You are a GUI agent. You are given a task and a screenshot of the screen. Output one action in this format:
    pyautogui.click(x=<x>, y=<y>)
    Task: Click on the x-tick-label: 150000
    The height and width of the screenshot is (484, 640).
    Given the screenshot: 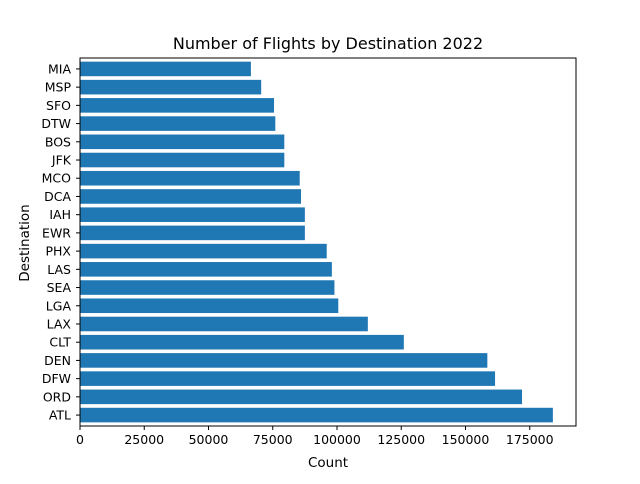 What is the action you would take?
    pyautogui.click(x=466, y=439)
    